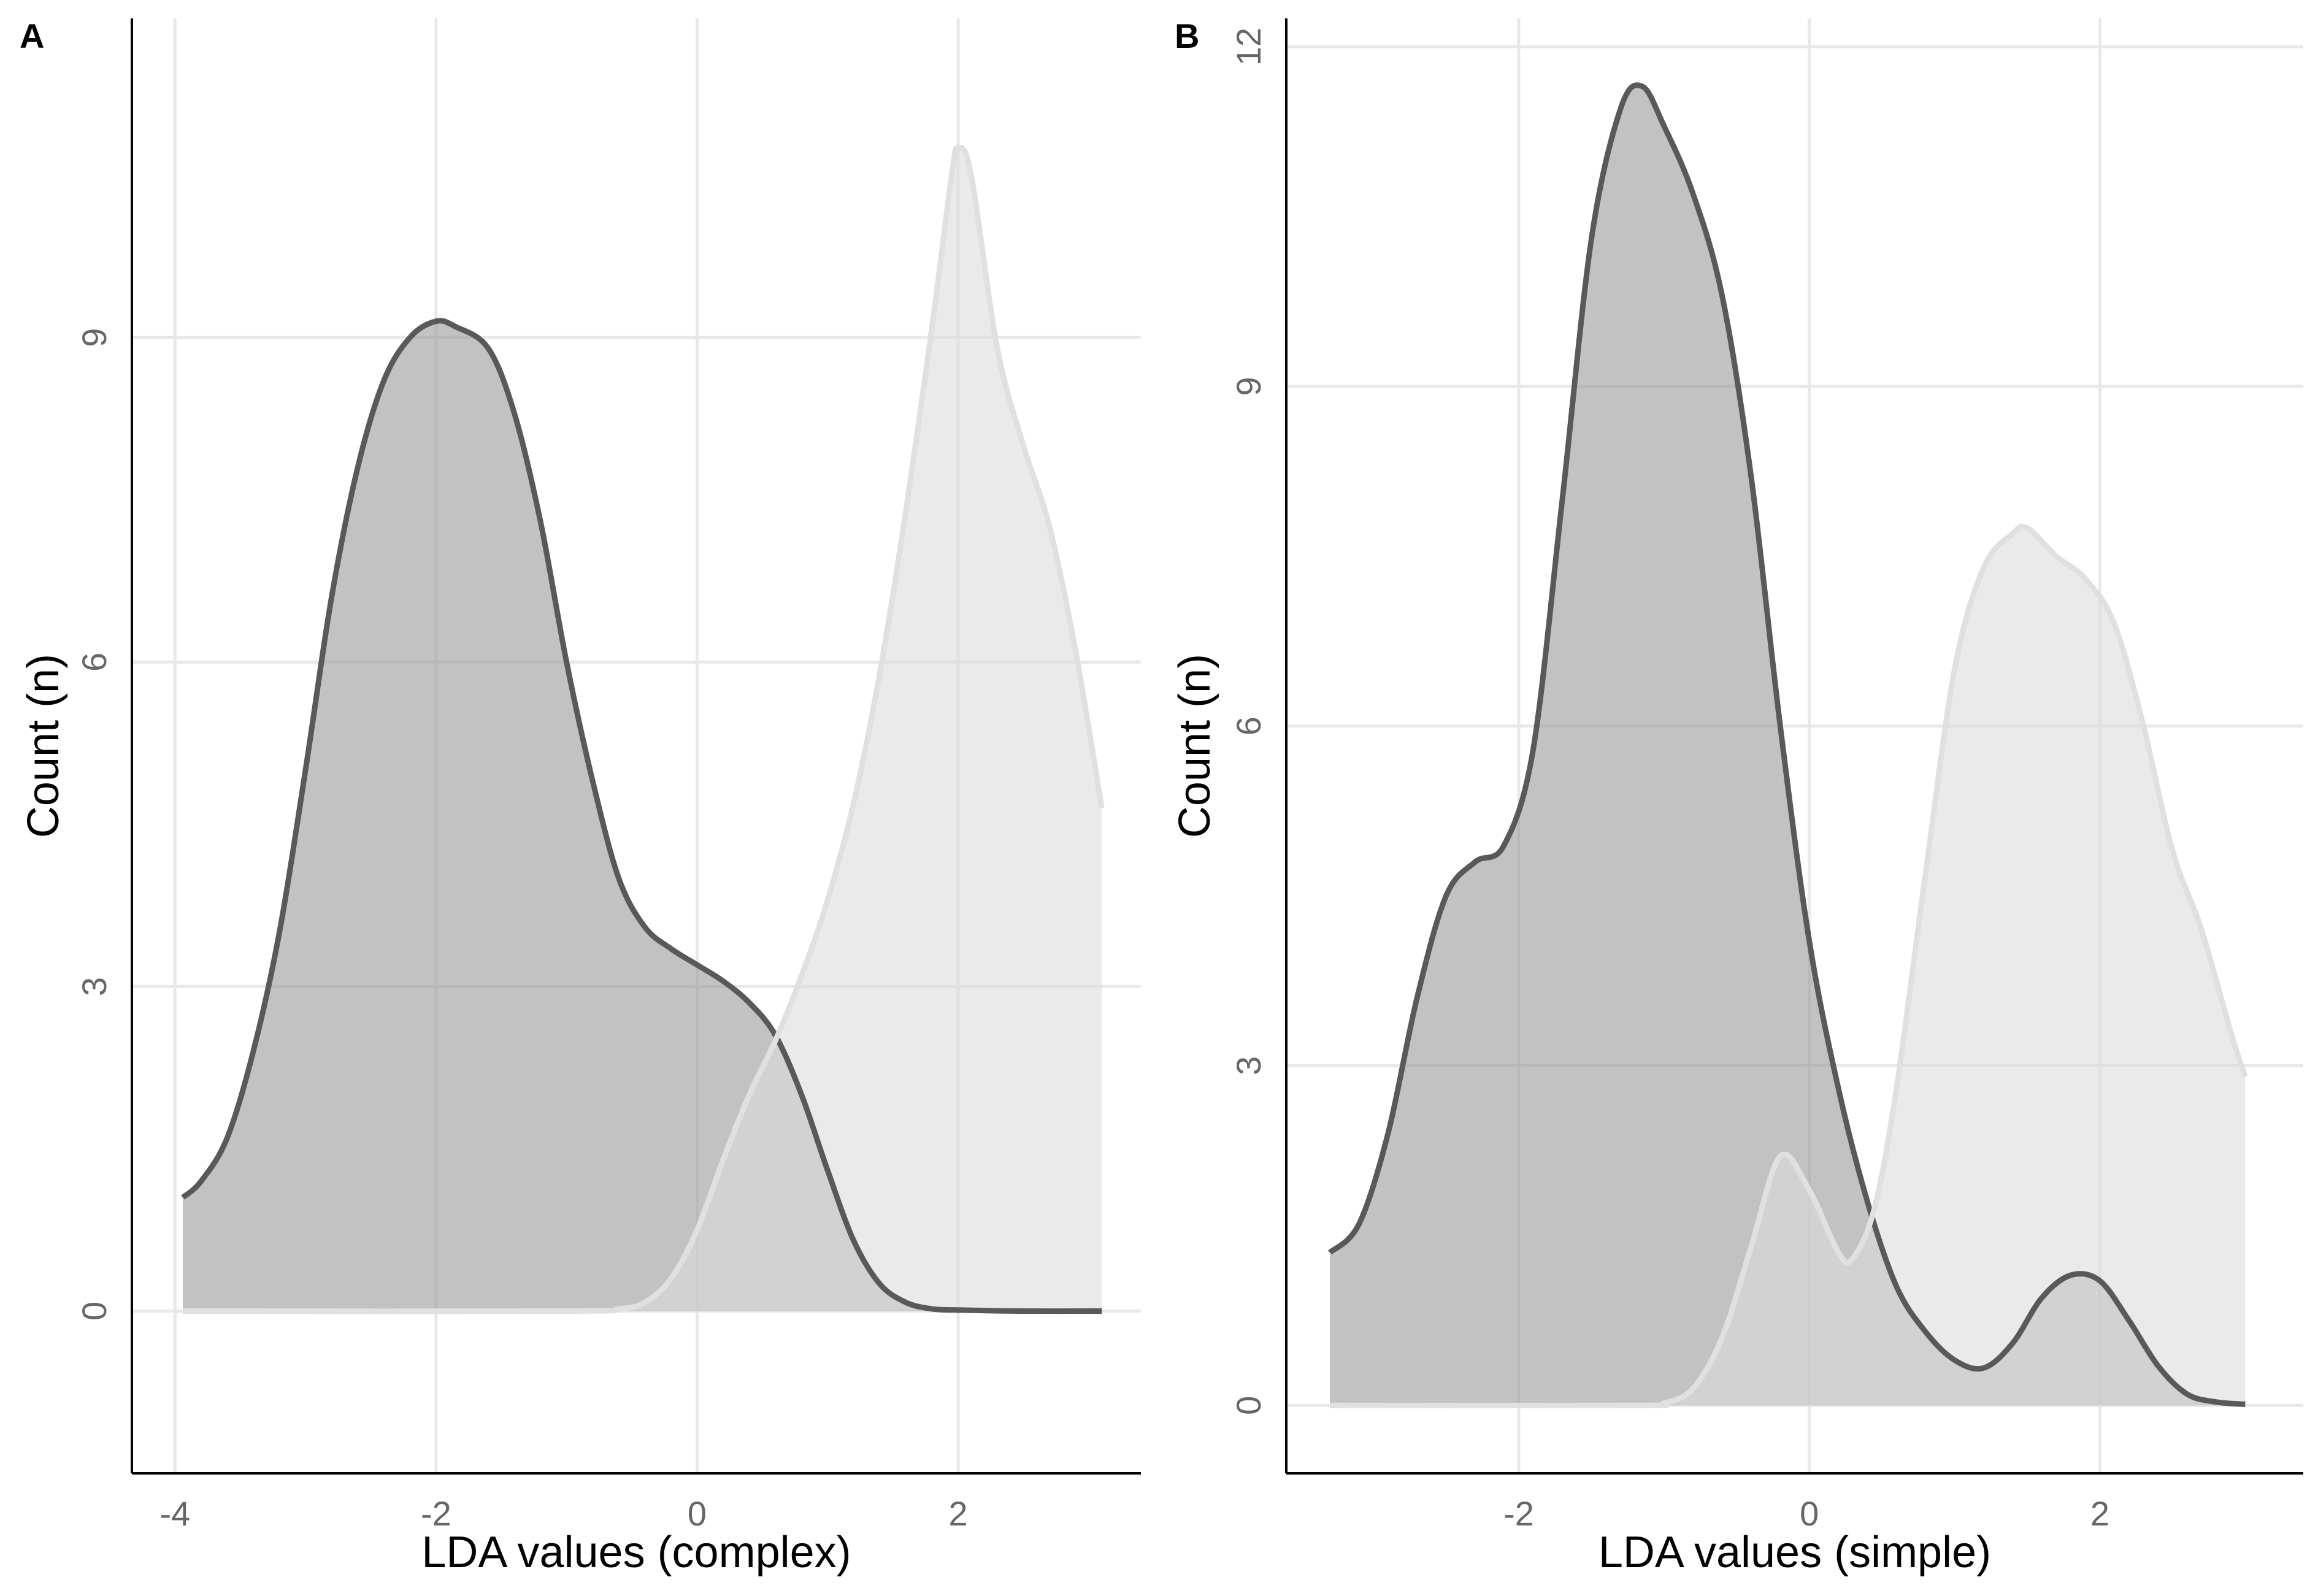 The height and width of the screenshot is (1596, 2318). What do you see at coordinates (636, 1552) in the screenshot?
I see `x-axis-title: LDA values (complex)` at bounding box center [636, 1552].